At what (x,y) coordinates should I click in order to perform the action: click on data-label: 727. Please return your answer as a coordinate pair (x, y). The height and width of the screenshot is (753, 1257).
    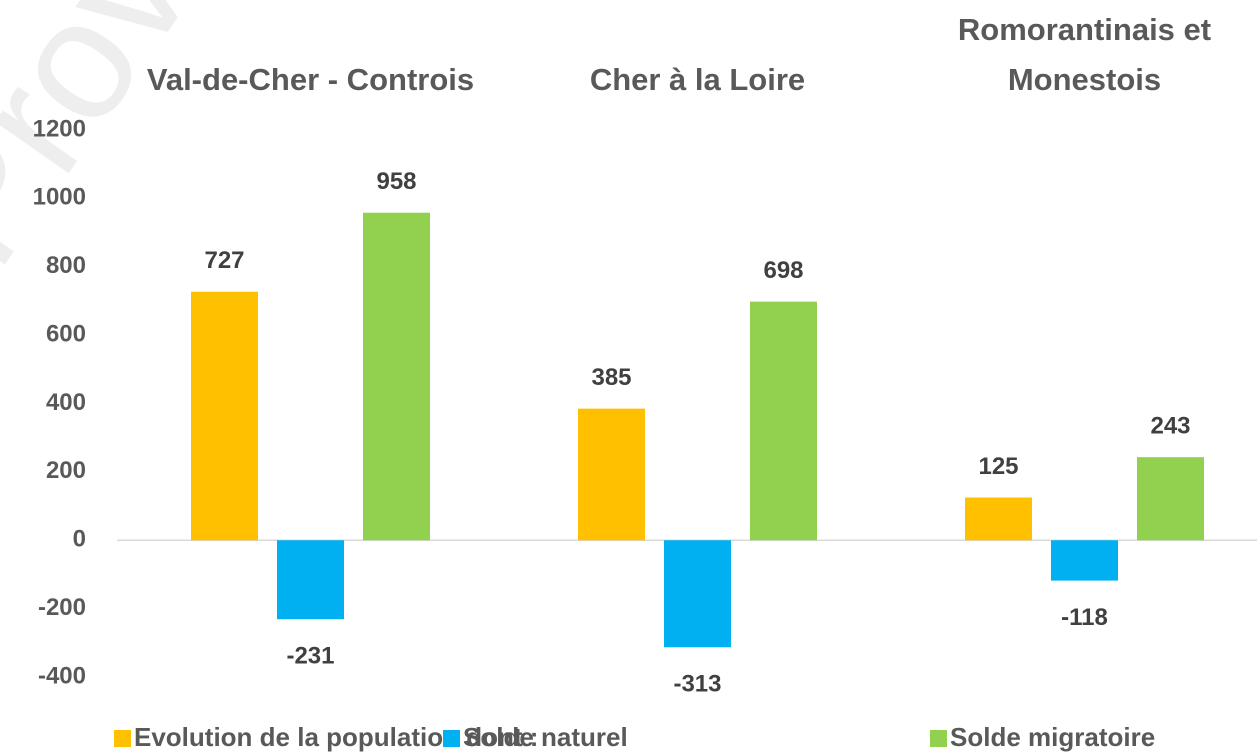
    Looking at the image, I should click on (224, 260).